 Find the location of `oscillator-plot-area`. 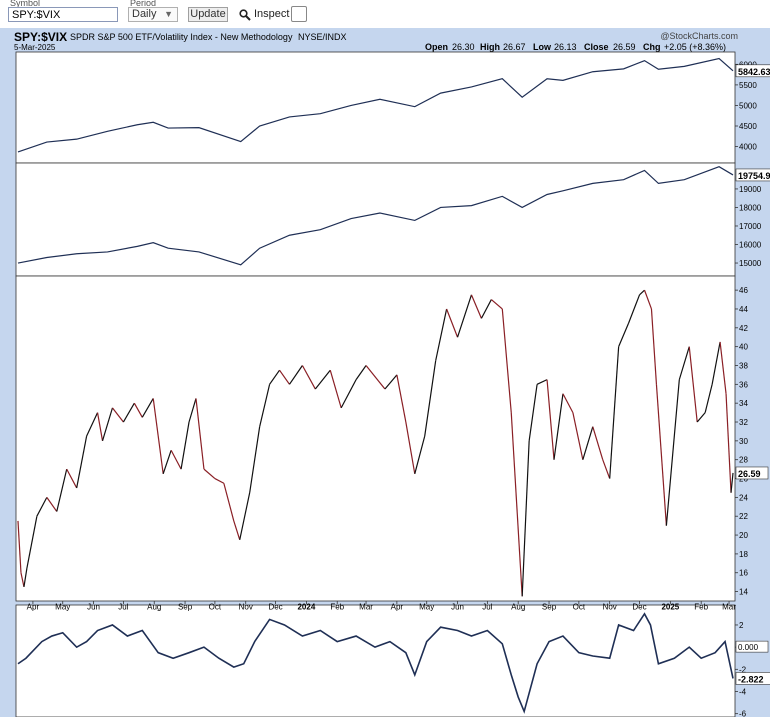

oscillator-plot-area is located at coordinates (375, 660).